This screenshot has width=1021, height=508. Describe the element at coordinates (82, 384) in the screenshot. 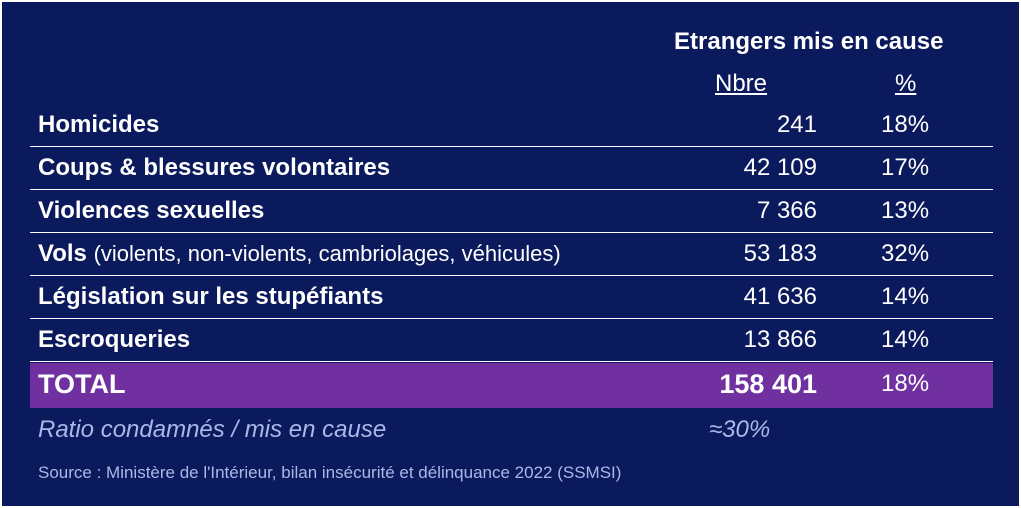

I see `total-label: TOTAL` at that location.